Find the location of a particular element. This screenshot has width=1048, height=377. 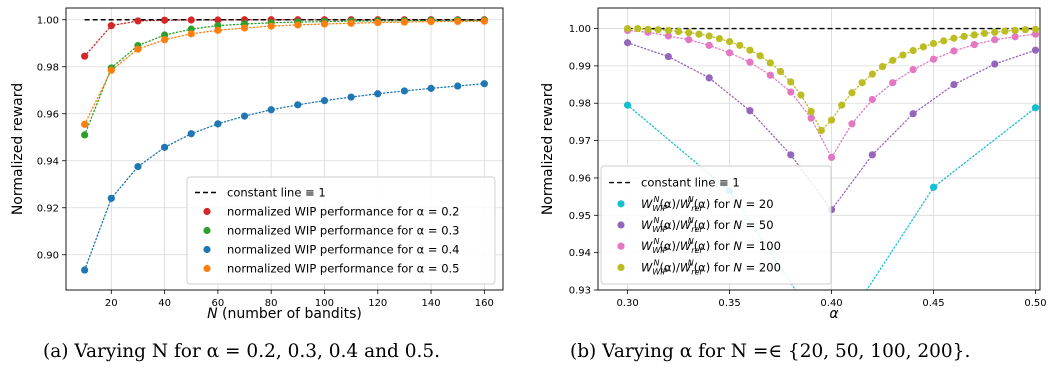

x-axis-label: α is located at coordinates (834, 314).